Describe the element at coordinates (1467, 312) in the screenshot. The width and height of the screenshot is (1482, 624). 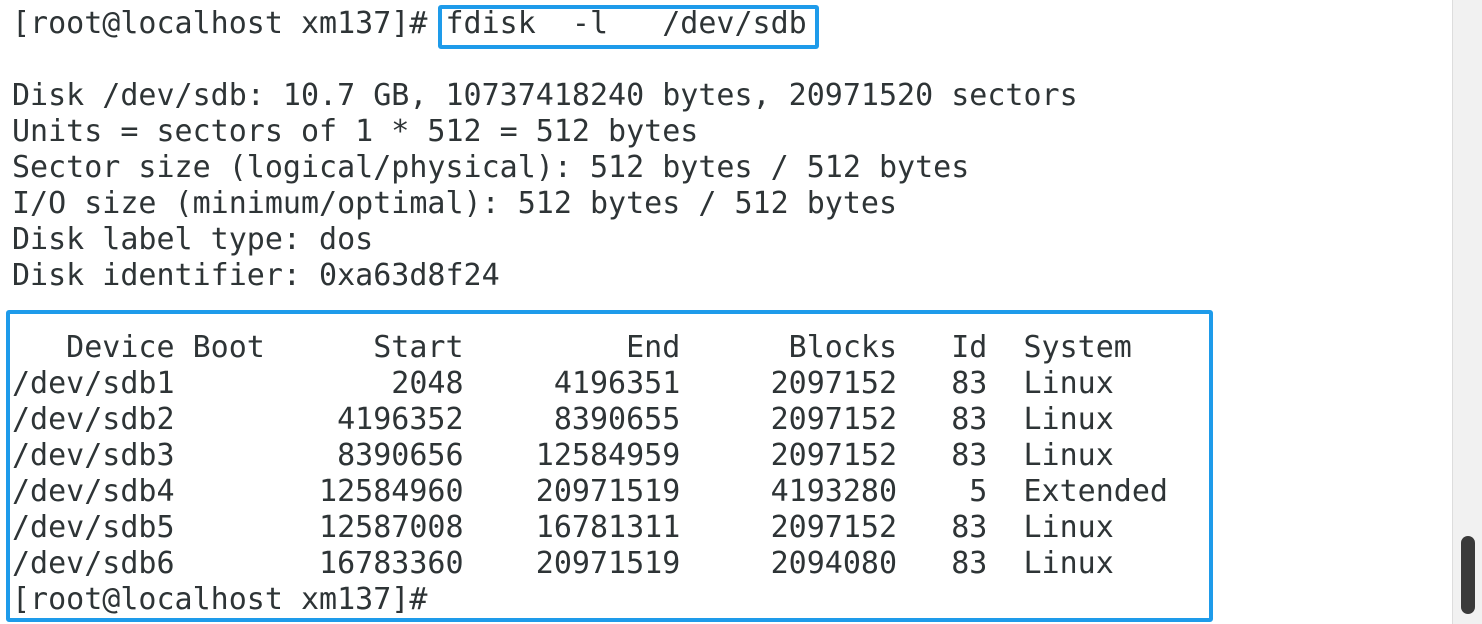
I see `scrollbar` at that location.